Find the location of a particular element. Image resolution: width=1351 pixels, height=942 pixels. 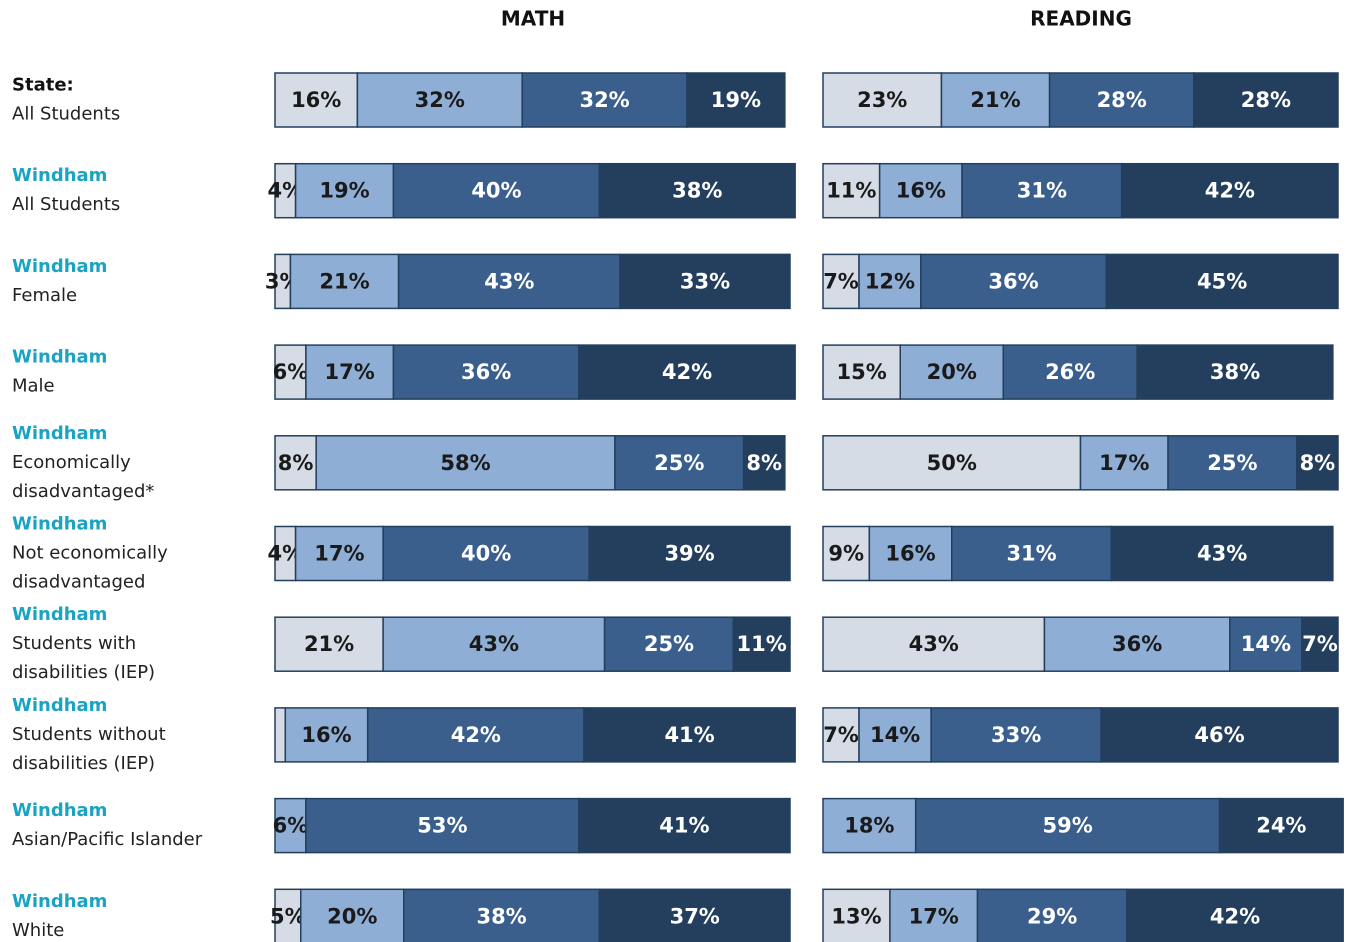

value-label: 18% is located at coordinates (869, 826).